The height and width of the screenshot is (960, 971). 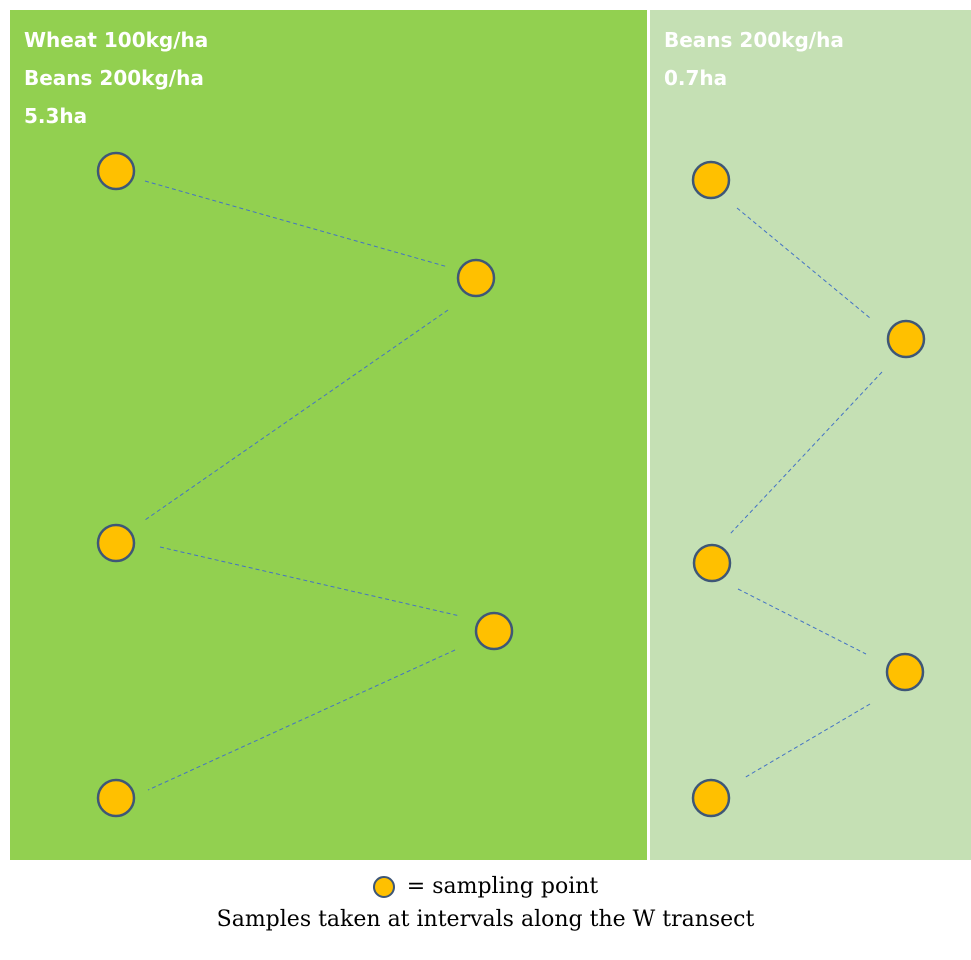 I want to click on left-field-crop-label: Beans 200kg/ha, so click(x=114, y=78).